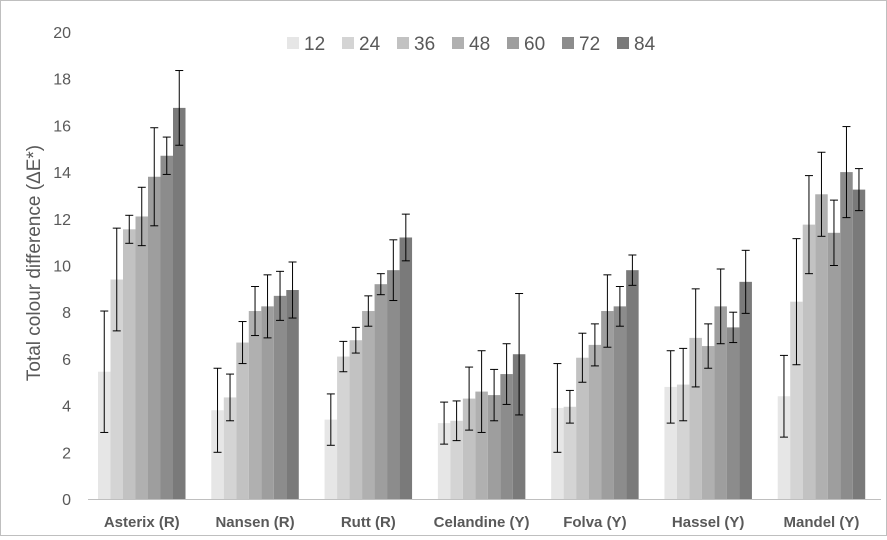 This screenshot has height=540, width=887. Describe the element at coordinates (62, 80) in the screenshot. I see `y-tick-label: 18` at that location.